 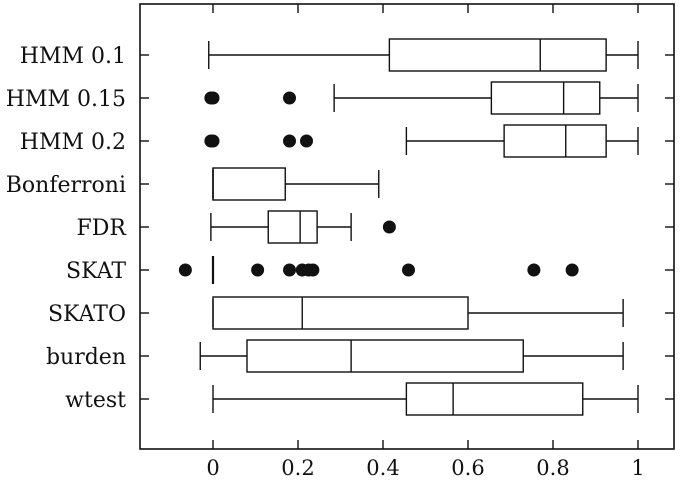 What do you see at coordinates (552, 468) in the screenshot?
I see `x-tick-label: 0.8` at bounding box center [552, 468].